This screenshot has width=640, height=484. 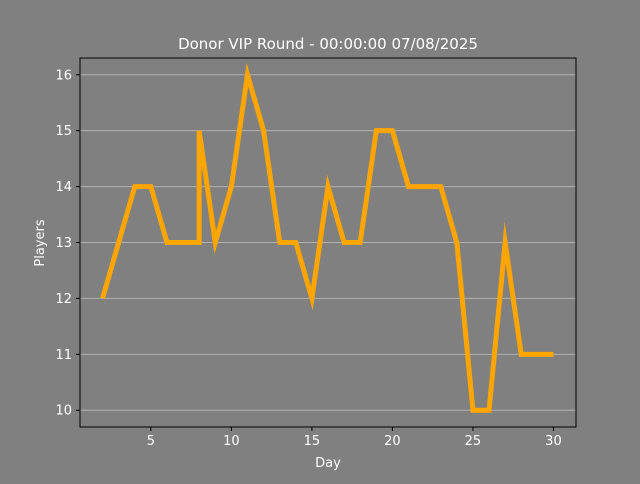 I want to click on x-tick-label: 5, so click(x=151, y=441).